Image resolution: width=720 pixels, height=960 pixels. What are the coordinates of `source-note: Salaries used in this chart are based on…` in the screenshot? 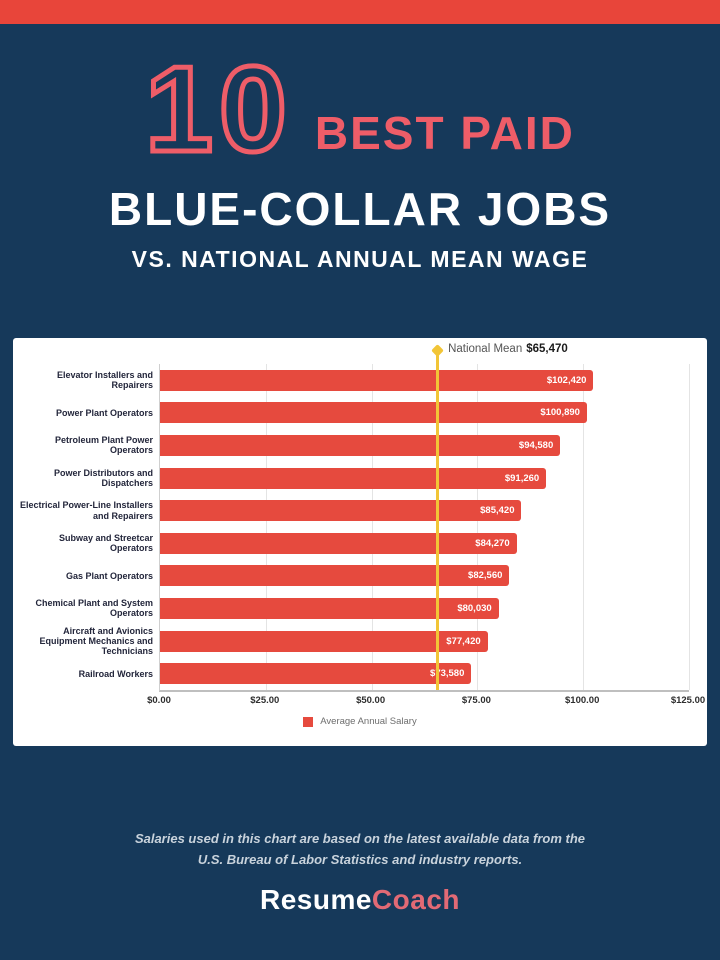 It's located at (360, 849).